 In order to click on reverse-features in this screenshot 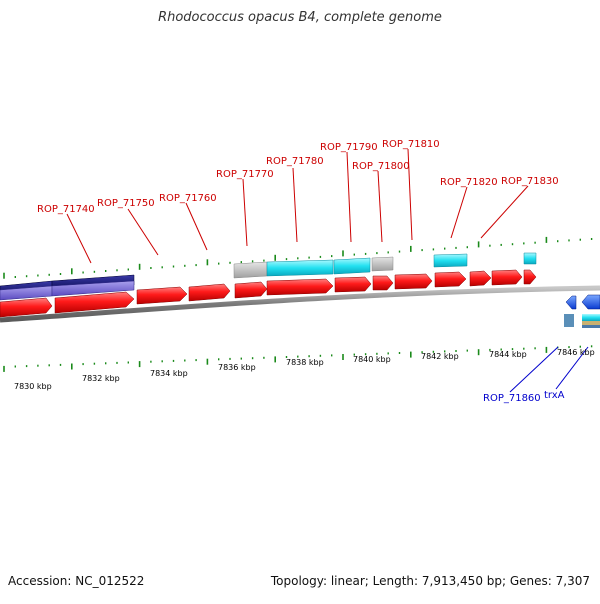, I will do `click(582, 311)`.